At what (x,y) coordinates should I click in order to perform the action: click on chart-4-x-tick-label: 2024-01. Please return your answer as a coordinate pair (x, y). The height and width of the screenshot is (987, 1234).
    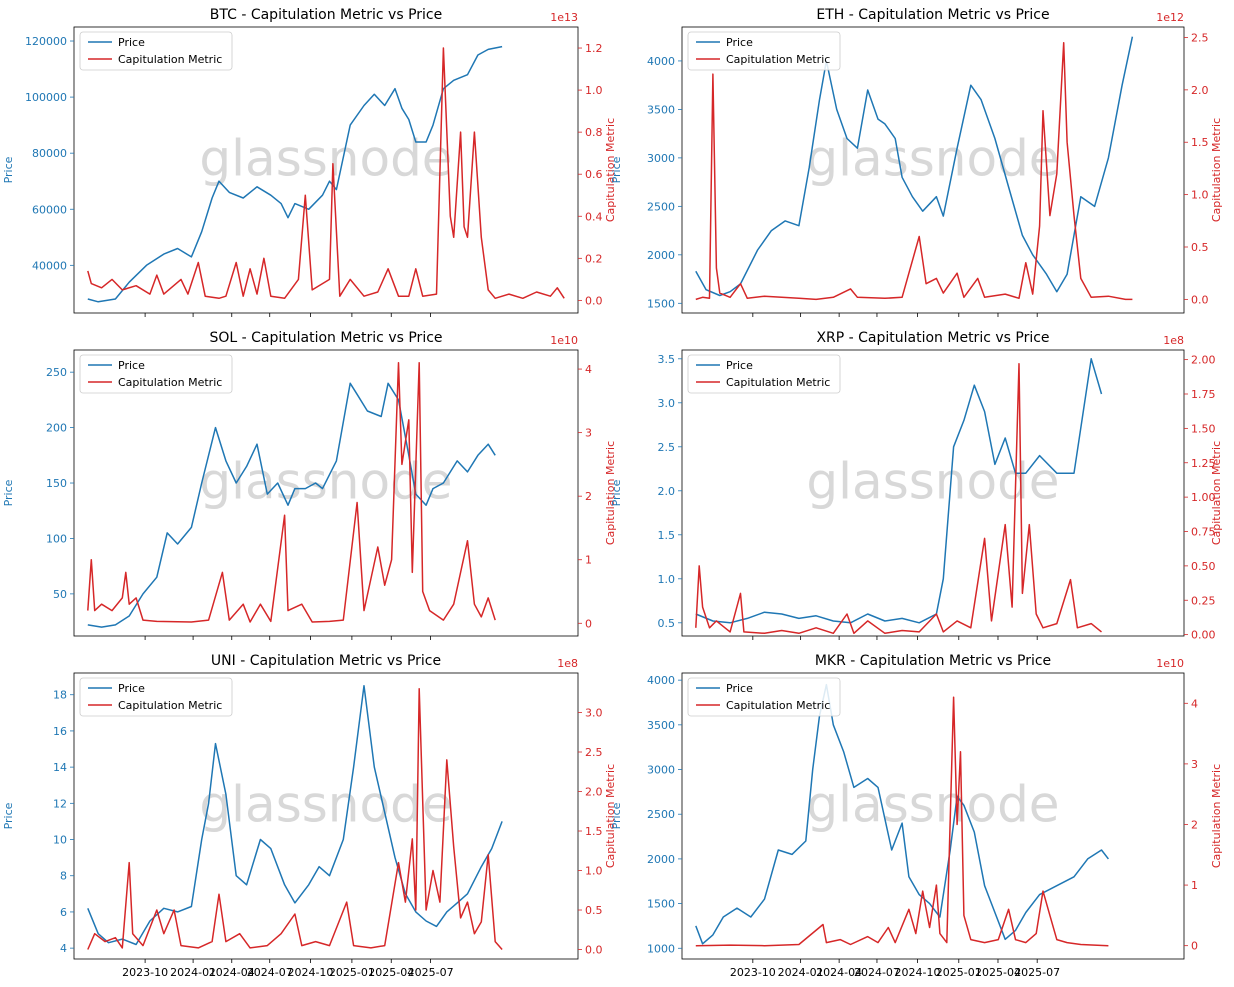
    Looking at the image, I should click on (193, 972).